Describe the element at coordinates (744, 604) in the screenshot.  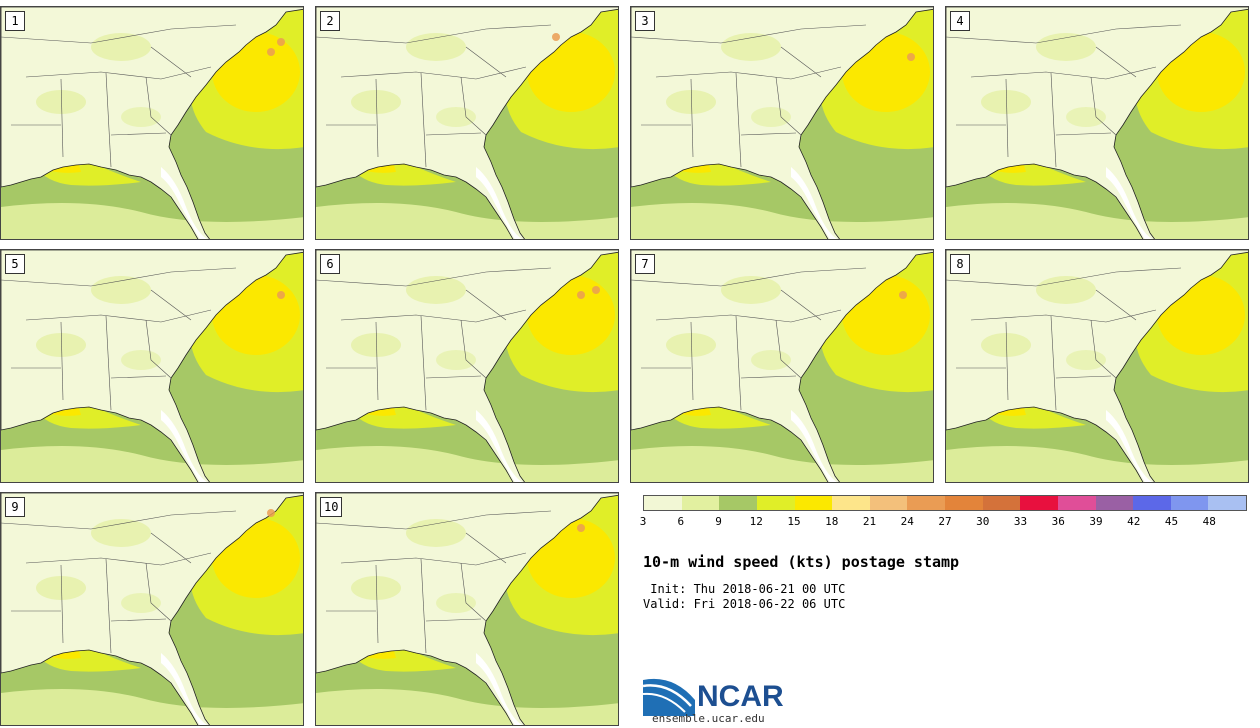
I see `valid-time: Valid: Fri 2018-06-22 06 UTC` at that location.